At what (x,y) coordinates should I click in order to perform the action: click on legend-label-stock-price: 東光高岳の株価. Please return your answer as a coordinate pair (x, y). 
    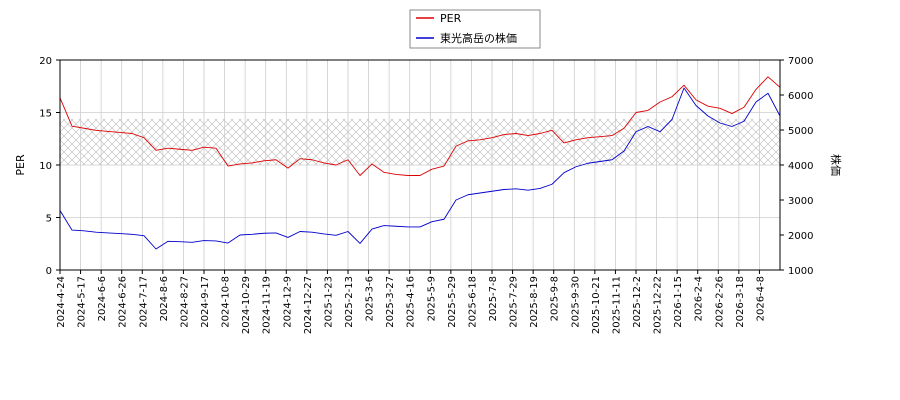
    Looking at the image, I should click on (478, 38).